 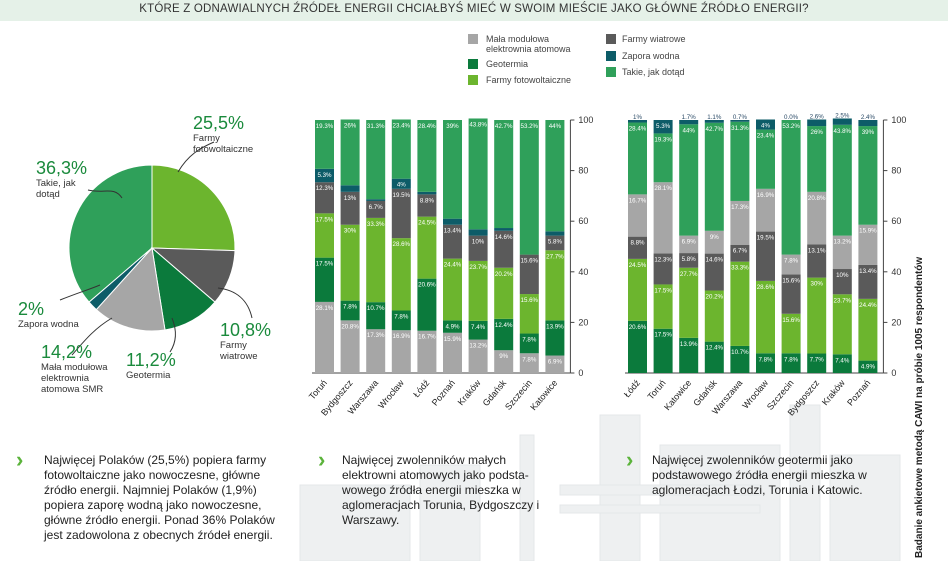 What do you see at coordinates (740, 207) in the screenshot?
I see `bar-value-label: 17.3%` at bounding box center [740, 207].